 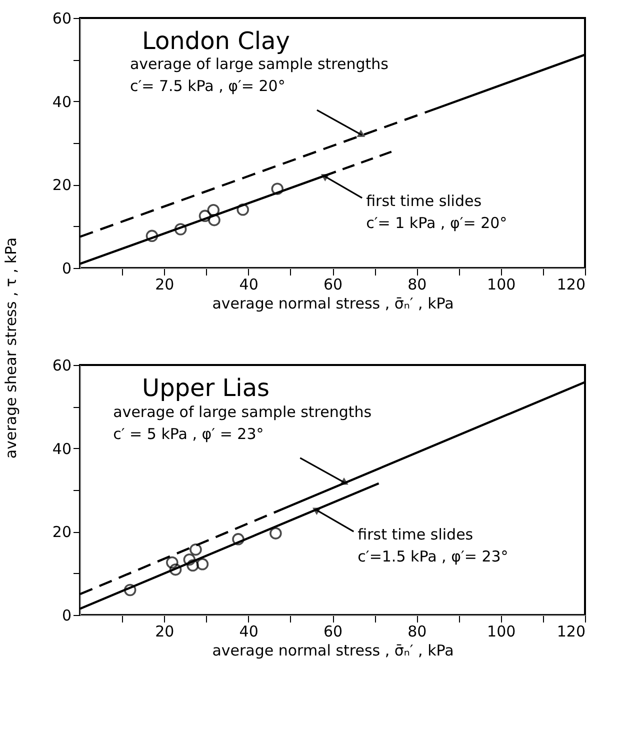 What do you see at coordinates (259, 75) in the screenshot?
I see `annotation: average of large sample strengths c′= 7.5 kPa , φ′= 20°` at bounding box center [259, 75].